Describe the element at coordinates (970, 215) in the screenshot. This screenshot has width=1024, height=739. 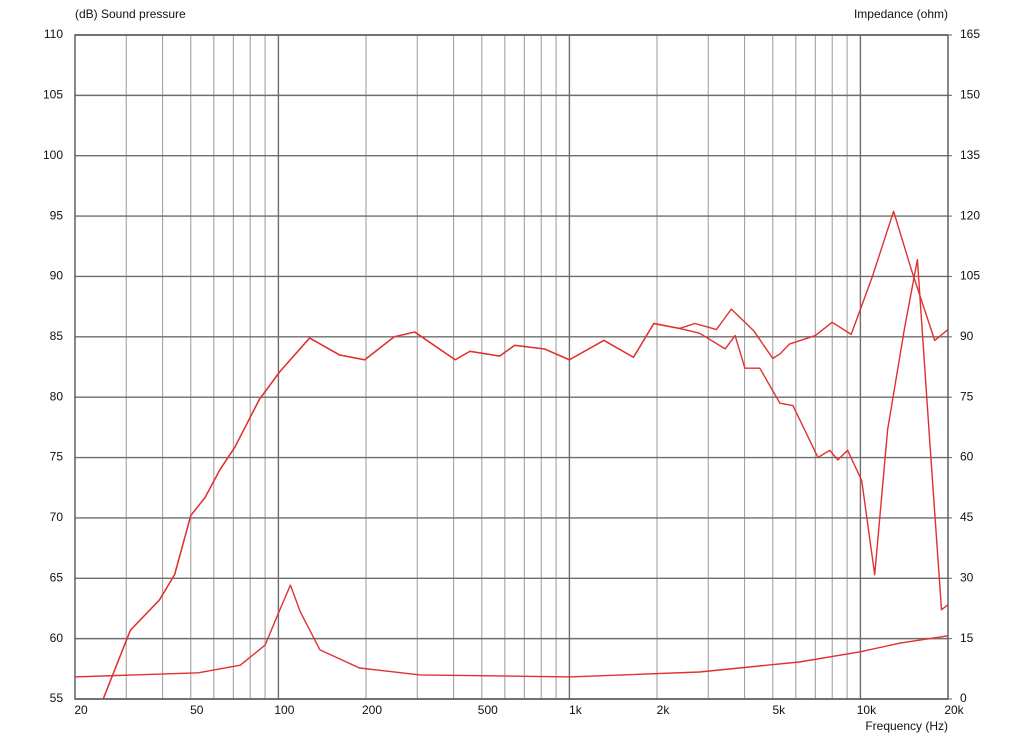
I see `y2-tick-label: 120` at that location.